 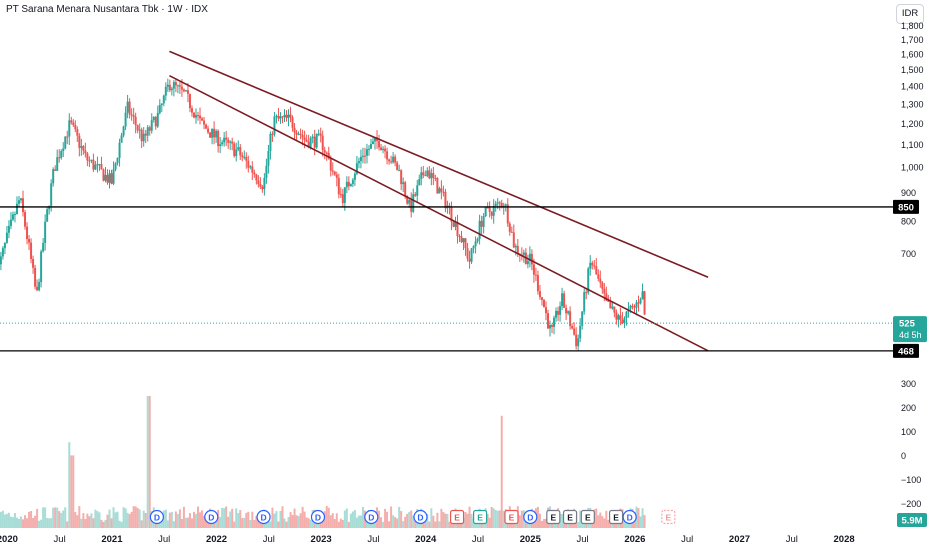 What do you see at coordinates (910, 14) in the screenshot?
I see `currency-button: IDR` at bounding box center [910, 14].